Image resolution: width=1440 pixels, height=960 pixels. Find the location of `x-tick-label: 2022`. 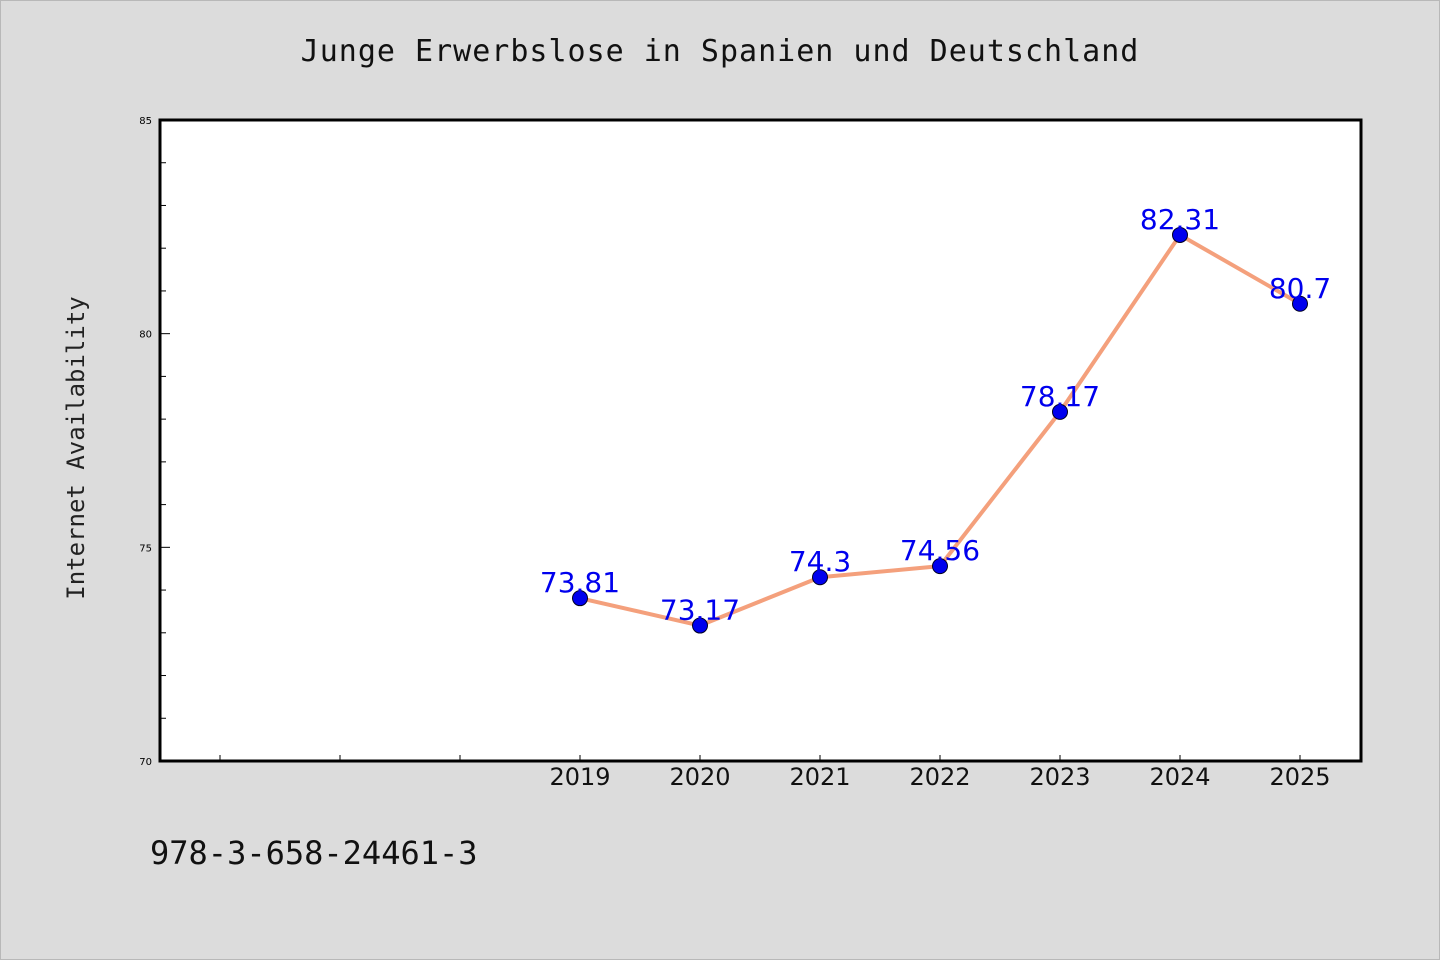

x-tick-label: 2022 is located at coordinates (939, 777).